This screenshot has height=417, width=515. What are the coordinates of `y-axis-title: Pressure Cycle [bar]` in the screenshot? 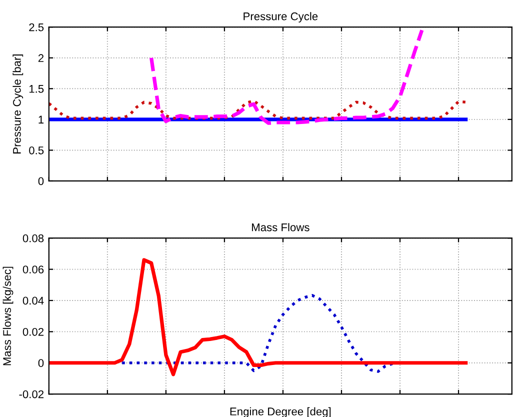 It's located at (18, 104).